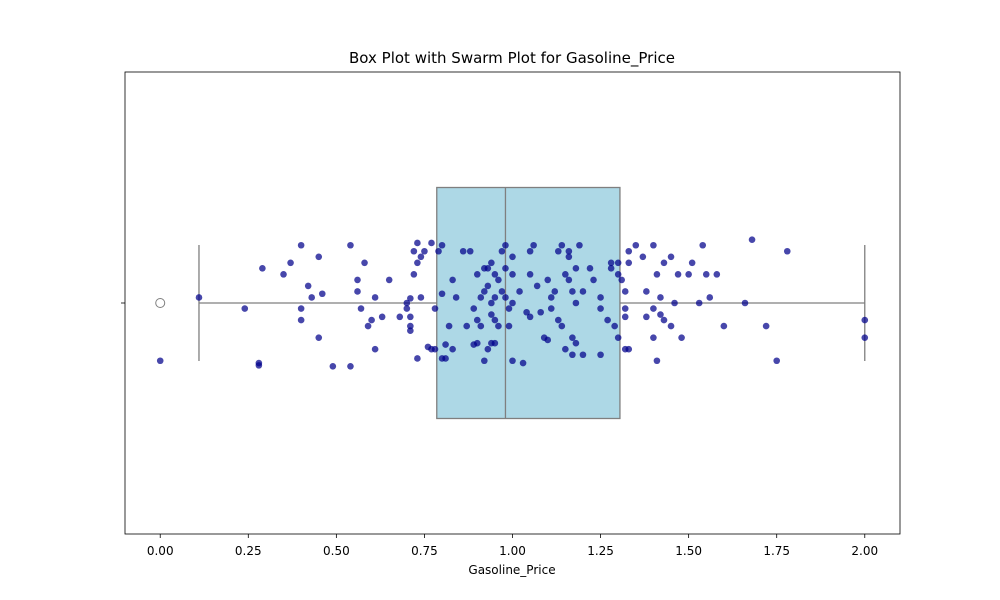 The height and width of the screenshot is (600, 1000). Describe the element at coordinates (528, 303) in the screenshot. I see `iqr-box` at that location.